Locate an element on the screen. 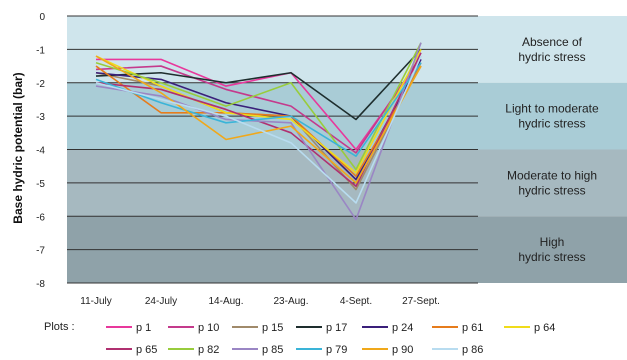 The height and width of the screenshot is (360, 627). band-label-3: hydric stress is located at coordinates (551, 257).